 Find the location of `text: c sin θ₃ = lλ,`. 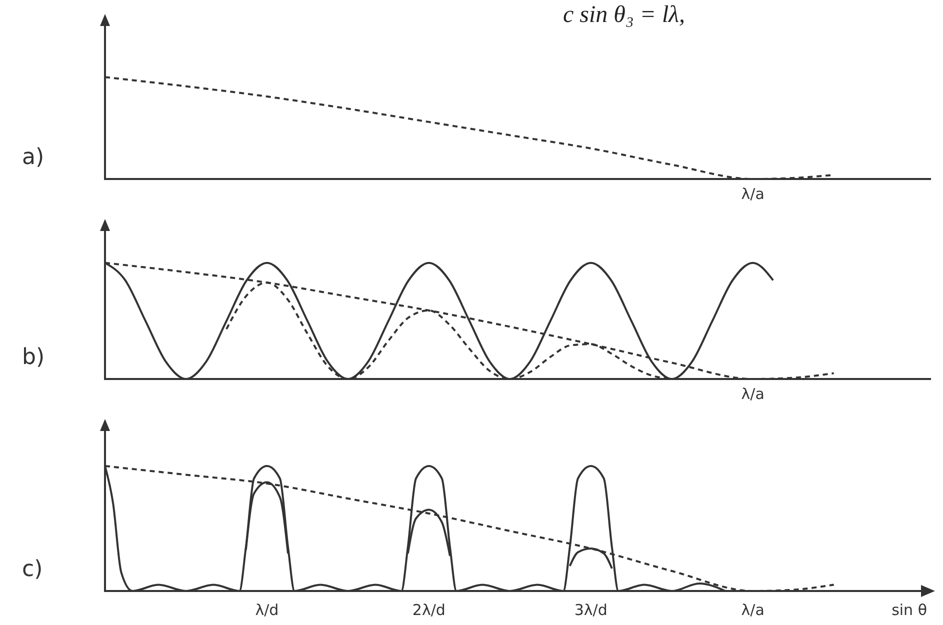

text: c sin θ₃ = lλ, is located at coordinates (624, 15).